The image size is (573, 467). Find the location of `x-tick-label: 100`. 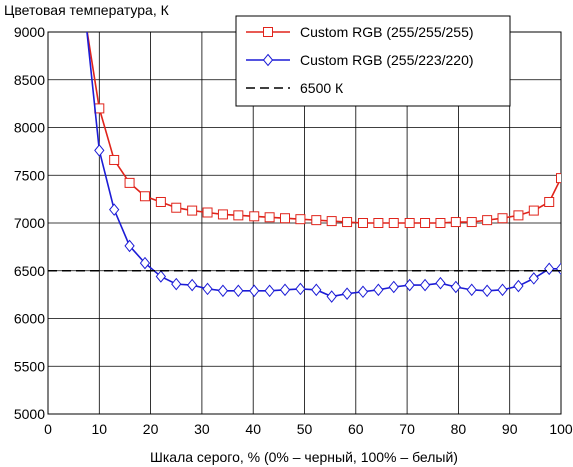

x-tick-label: 100 is located at coordinates (561, 429).